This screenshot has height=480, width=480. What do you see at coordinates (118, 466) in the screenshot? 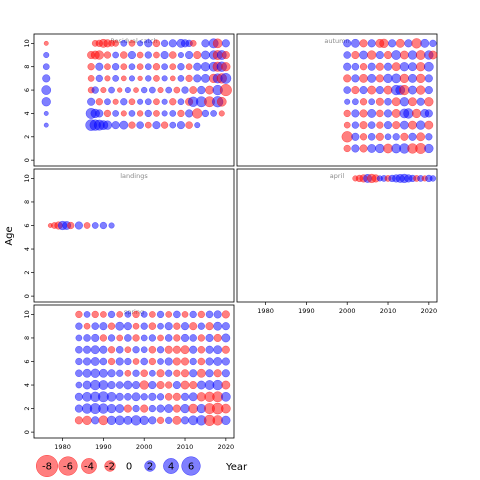
I see `legend: -8 -6 -4 -2 0 2 4 6` at bounding box center [118, 466].